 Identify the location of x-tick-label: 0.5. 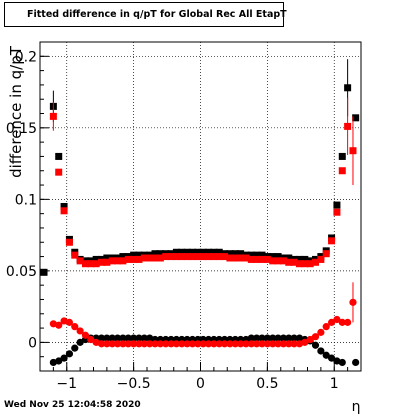
(267, 384).